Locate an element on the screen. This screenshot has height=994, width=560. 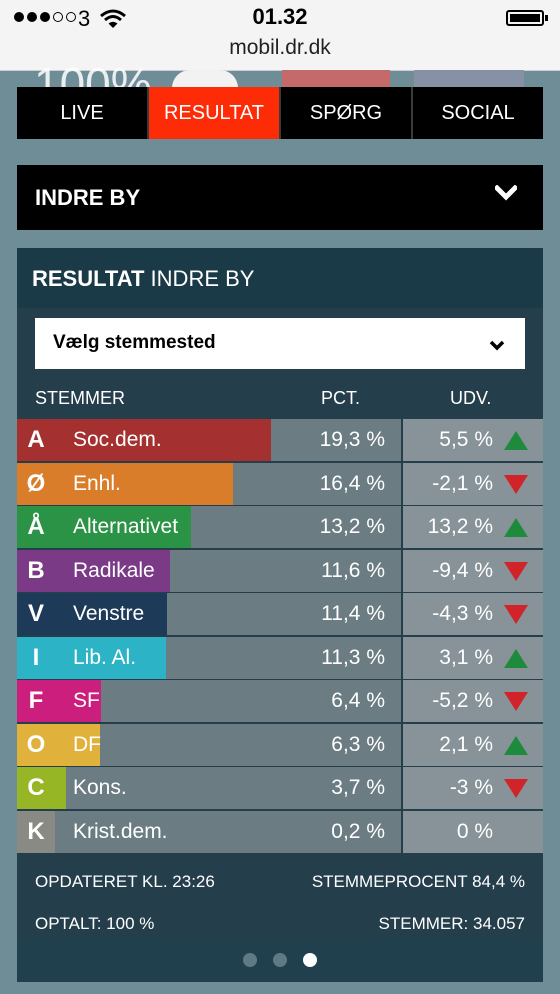
party-change: 2,1 % is located at coordinates (466, 744).